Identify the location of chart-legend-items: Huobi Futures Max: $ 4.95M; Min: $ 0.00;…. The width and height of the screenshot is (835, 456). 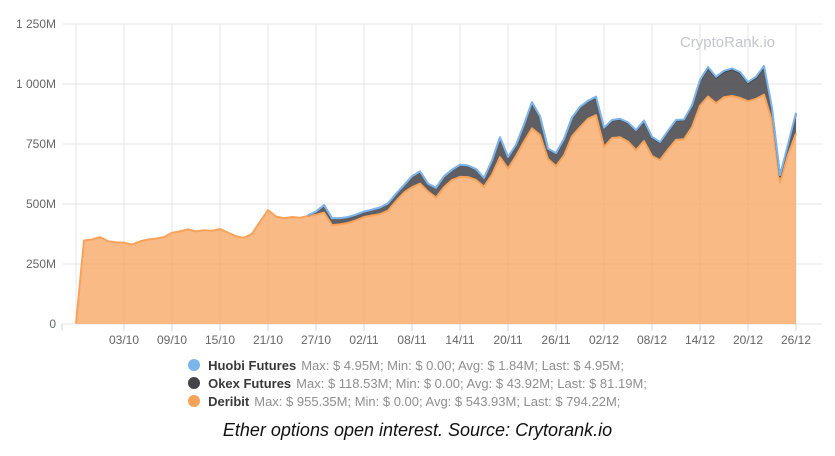
(417, 383).